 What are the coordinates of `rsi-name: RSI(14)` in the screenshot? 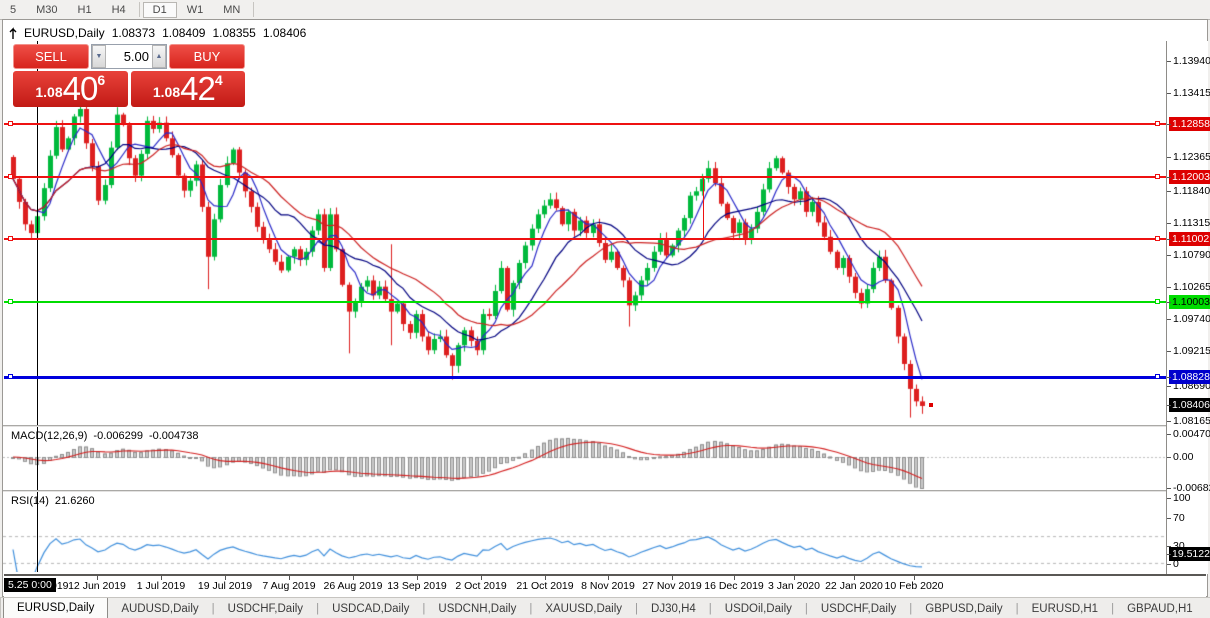 It's located at (30, 501).